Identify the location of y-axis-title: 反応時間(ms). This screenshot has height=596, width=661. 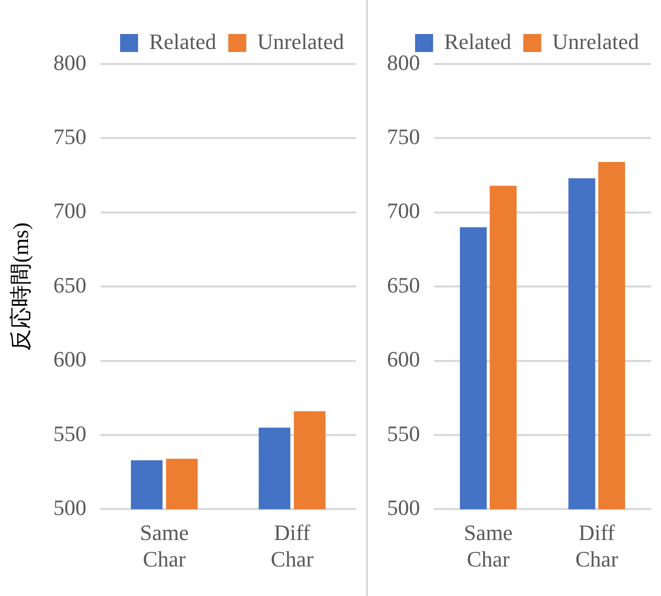
(20, 286).